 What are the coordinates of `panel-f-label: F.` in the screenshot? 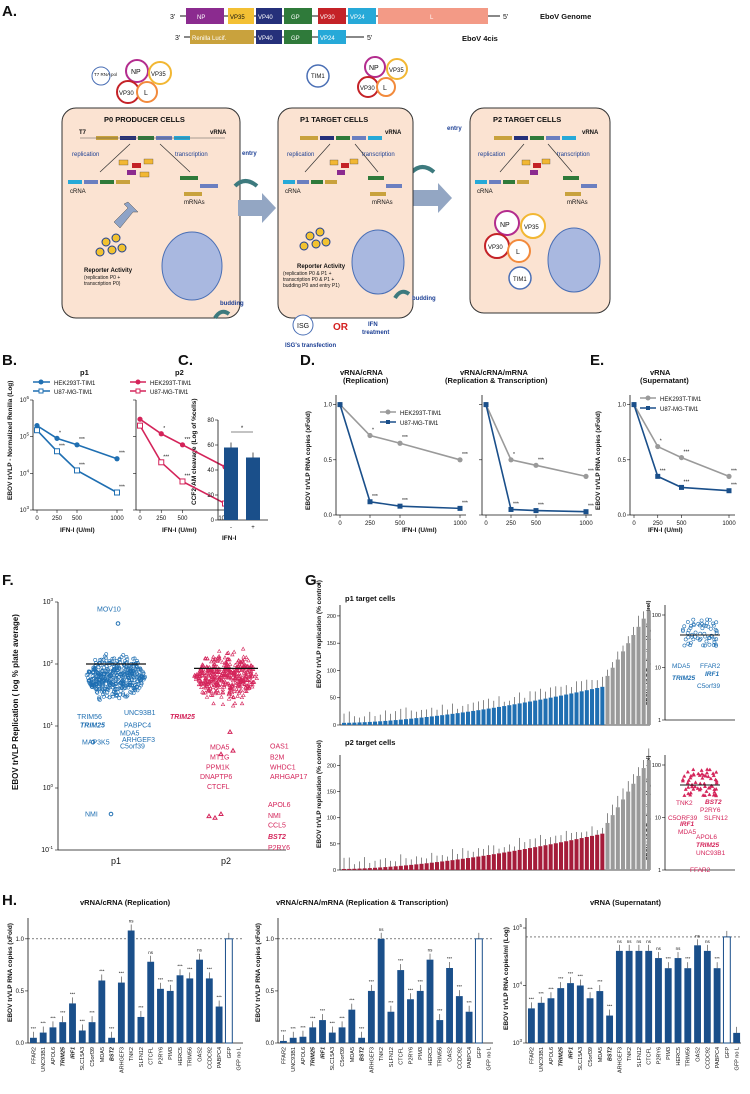 It's located at (8, 580).